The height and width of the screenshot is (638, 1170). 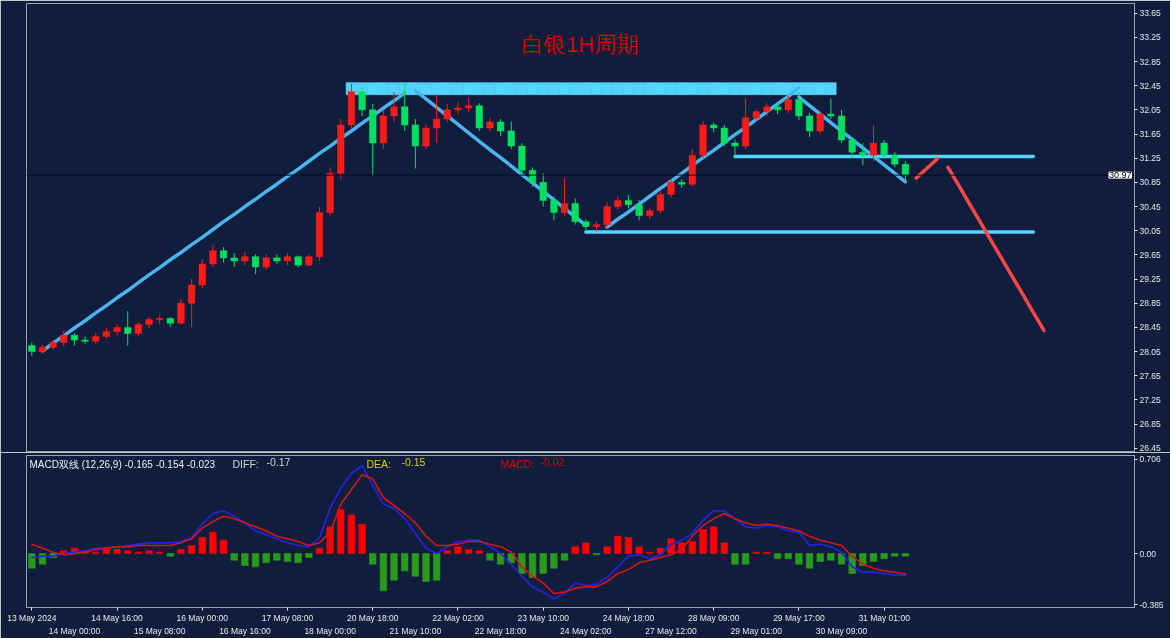 What do you see at coordinates (159, 630) in the screenshot?
I see `x-tick-label: 15 May 08:00` at bounding box center [159, 630].